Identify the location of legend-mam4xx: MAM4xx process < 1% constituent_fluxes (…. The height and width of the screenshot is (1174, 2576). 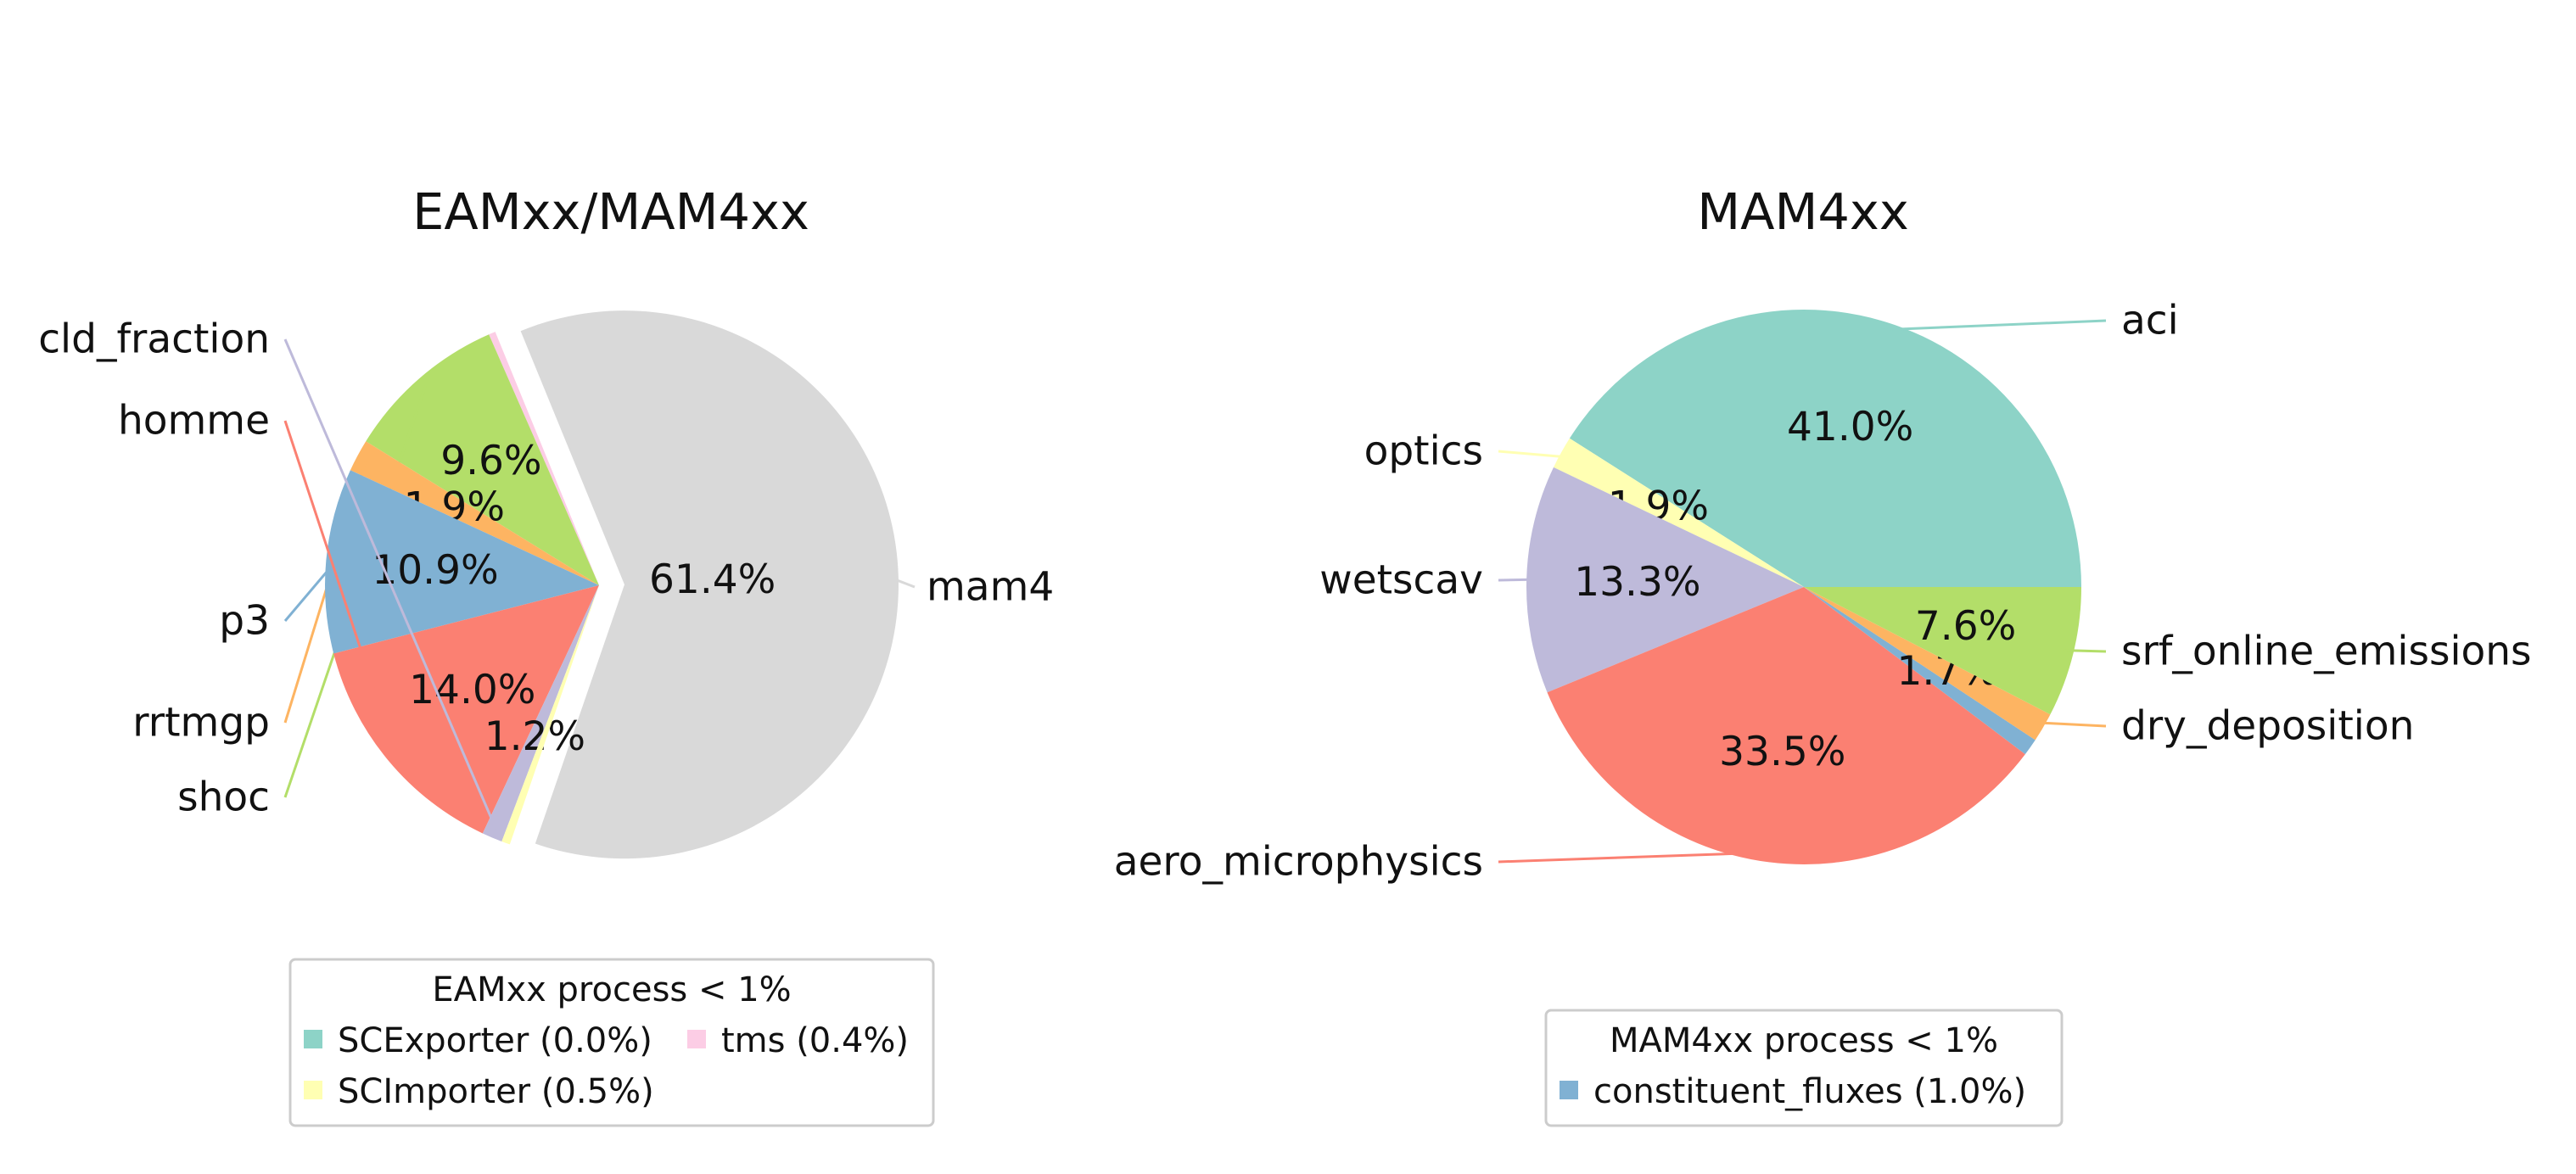
(1804, 1068).